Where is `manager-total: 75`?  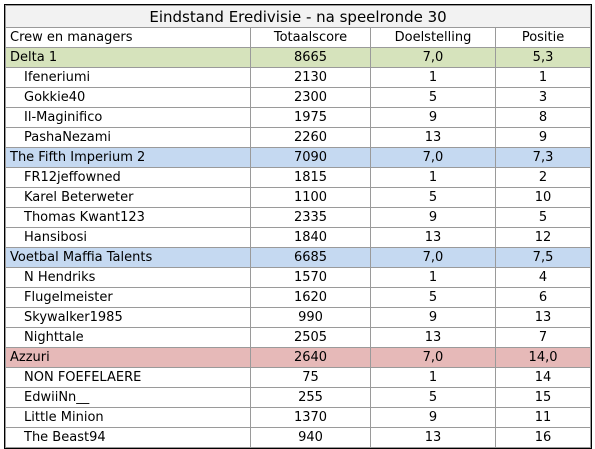
manager-total: 75 is located at coordinates (310, 377).